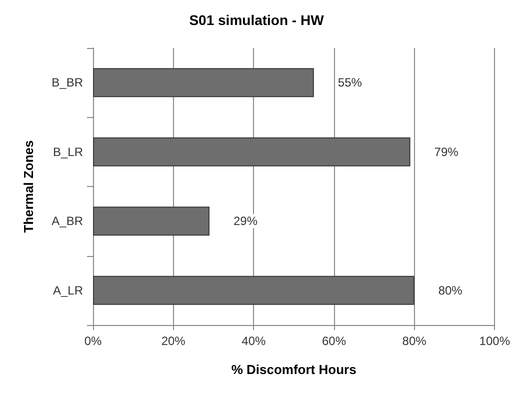  Describe the element at coordinates (350, 83) in the screenshot. I see `data-label: 55%` at that location.